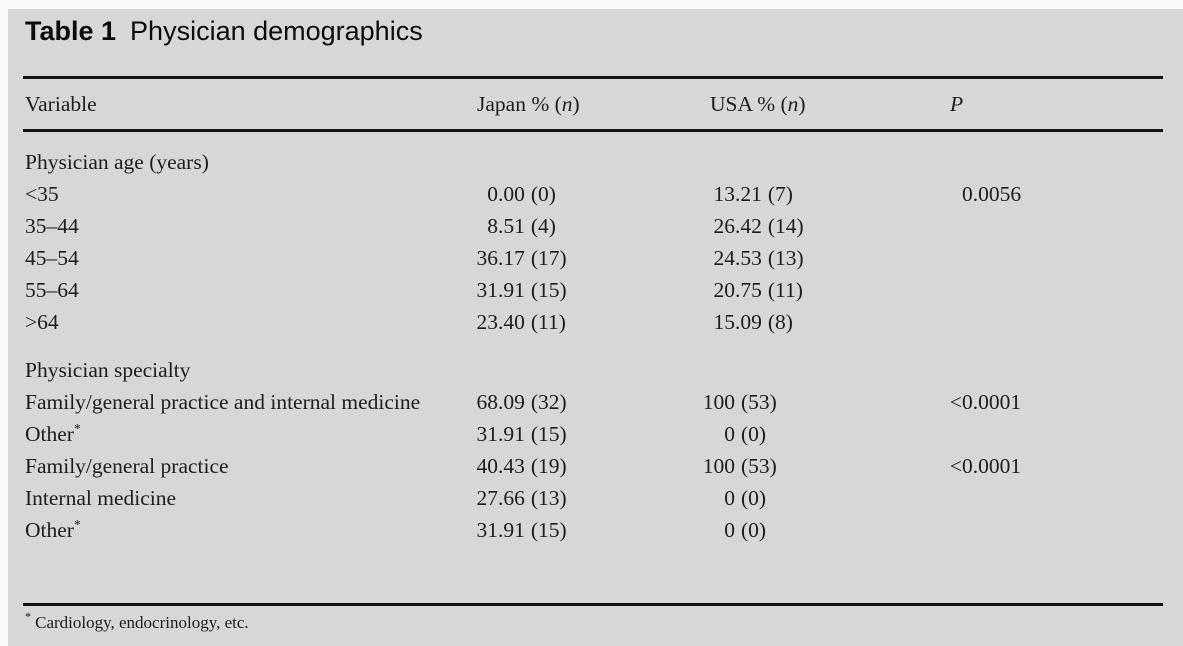 The image size is (1183, 646). What do you see at coordinates (577, 226) in the screenshot?
I see `japan-cell: 8.51 (4)` at bounding box center [577, 226].